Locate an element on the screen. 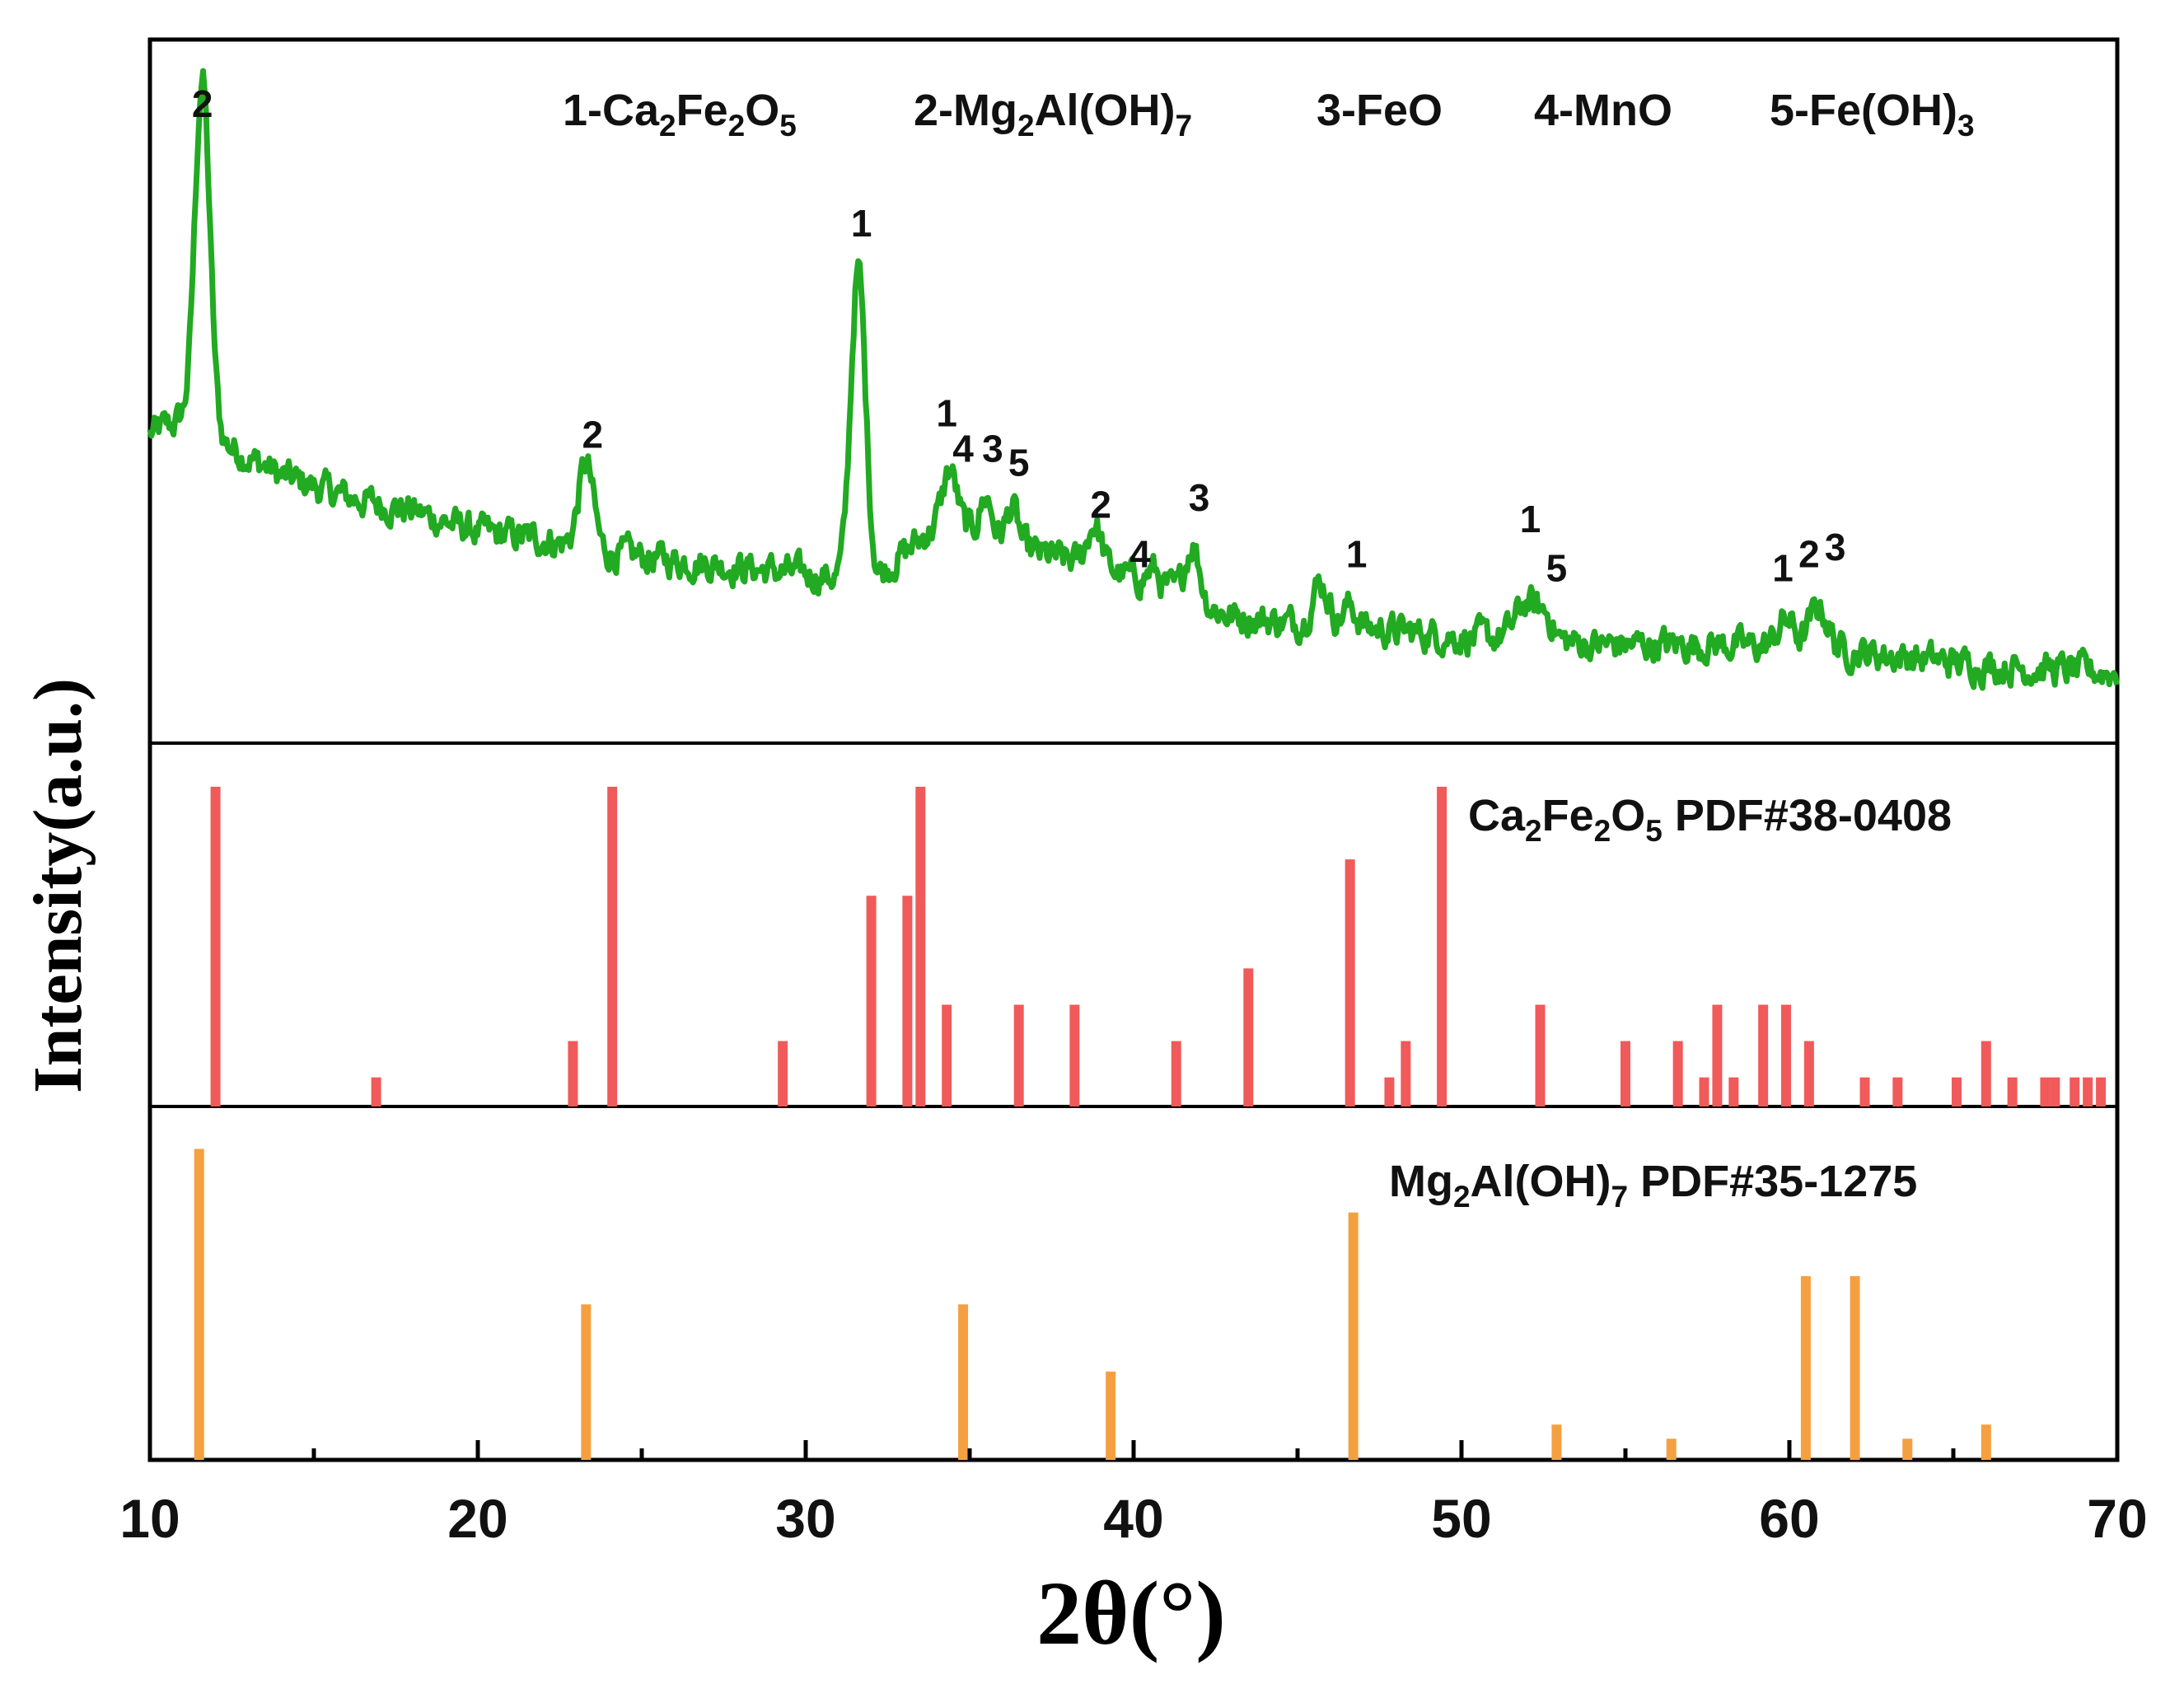 Image resolution: width=2184 pixels, height=1684 pixels. phase-legend-entry-part: 3 is located at coordinates (1966, 126).